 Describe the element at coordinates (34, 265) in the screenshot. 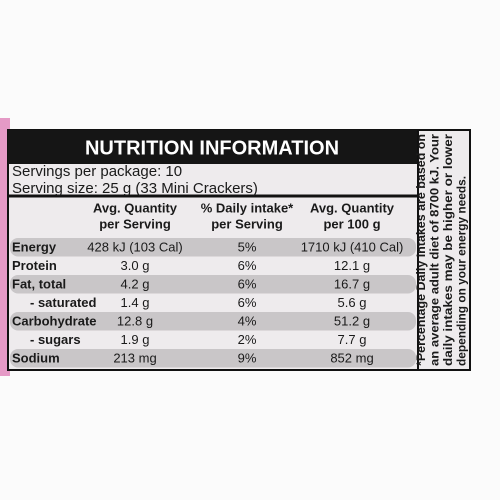

I see `nutrient-name: Protein` at that location.